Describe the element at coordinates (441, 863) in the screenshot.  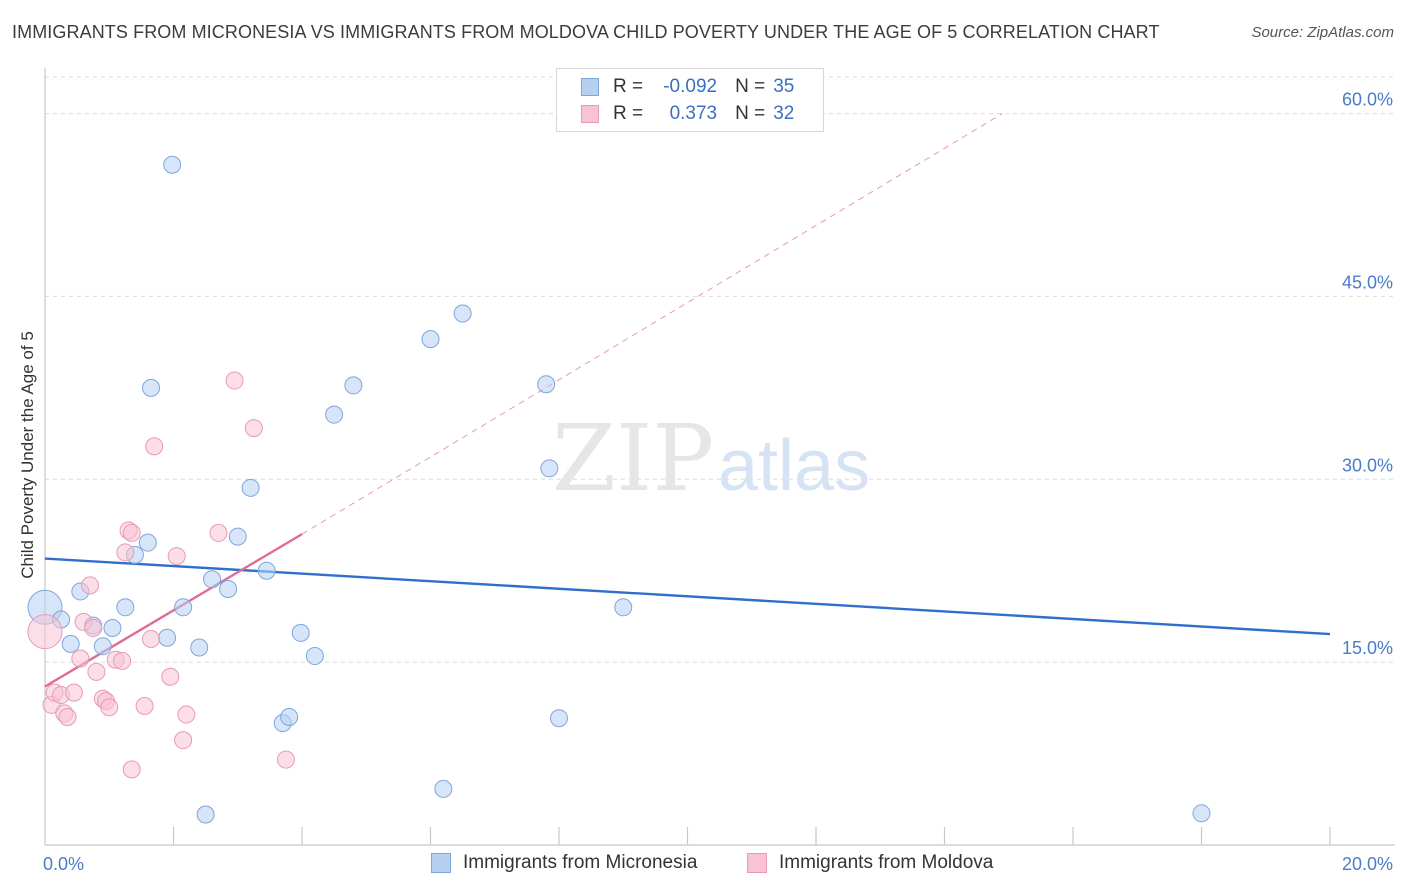
I see `micronesia-legend-swatch` at that location.